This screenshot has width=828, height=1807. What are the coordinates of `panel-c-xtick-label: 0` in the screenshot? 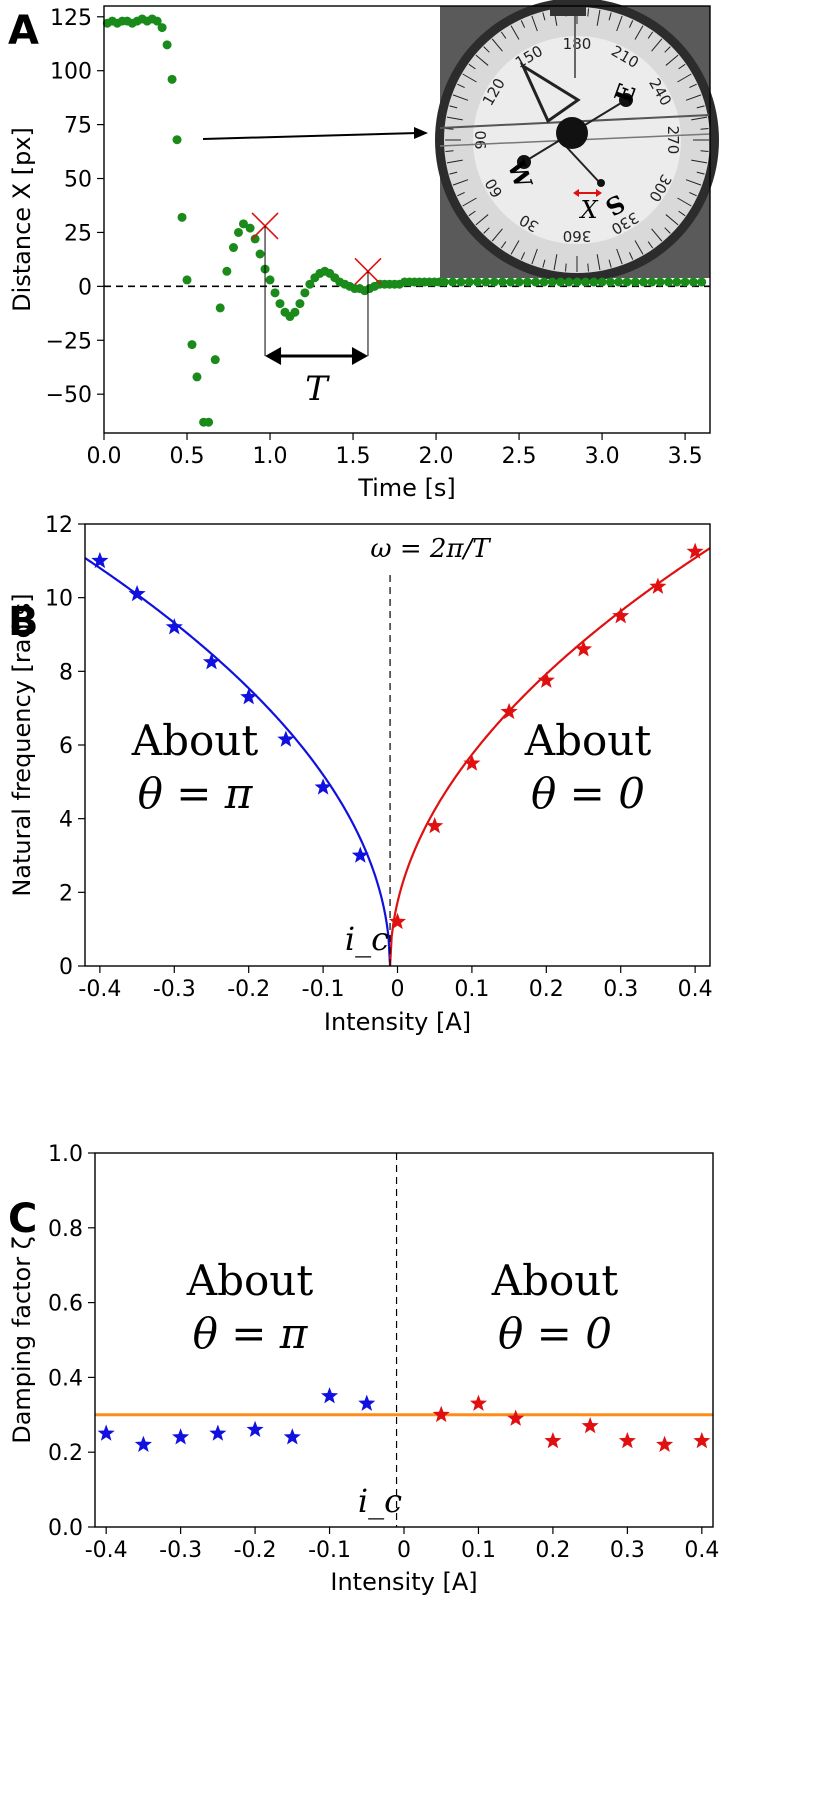 It's located at (404, 1550).